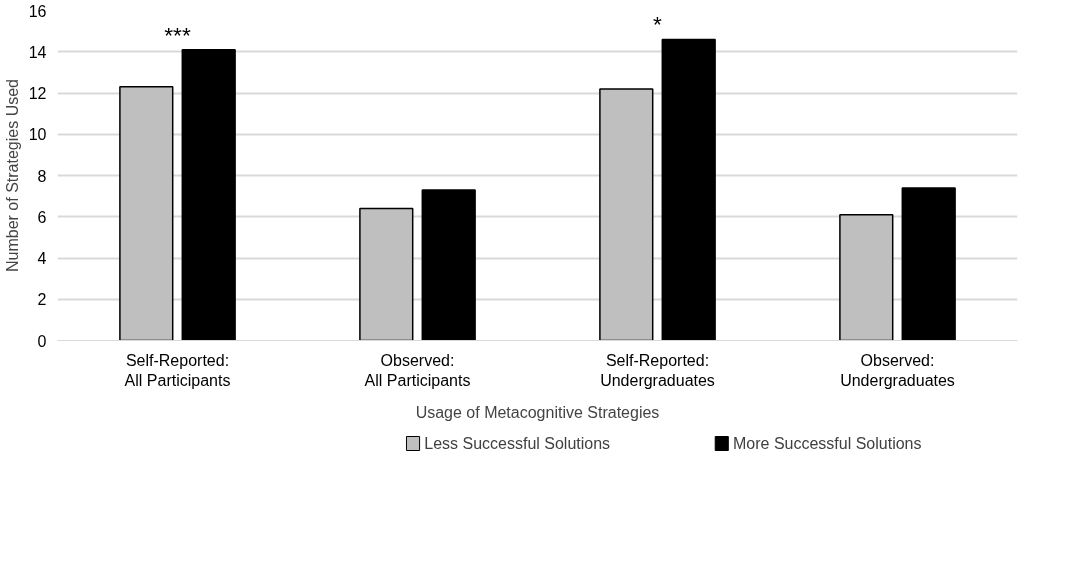 The image size is (1068, 563). Describe the element at coordinates (417, 370) in the screenshot. I see `x-tick-label: Observed: All Participants` at that location.